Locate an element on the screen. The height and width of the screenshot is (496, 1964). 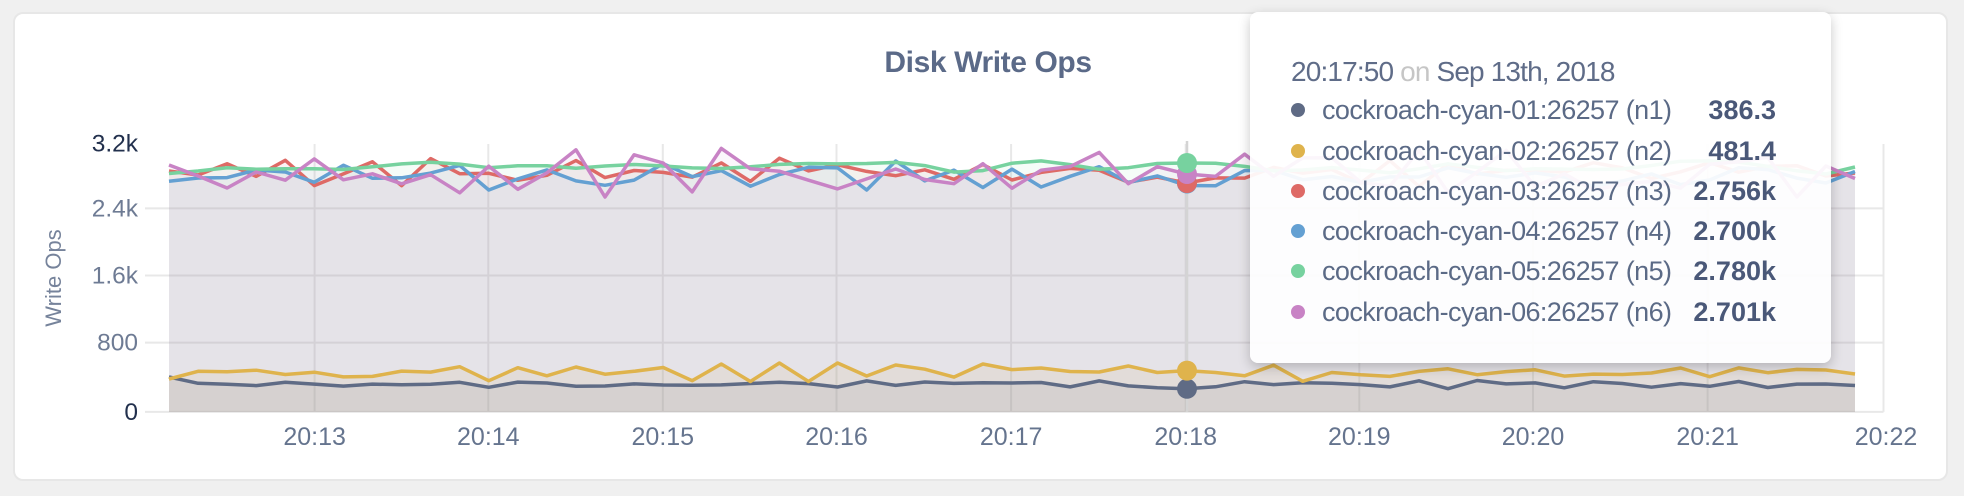
svg-text: 20:14 is located at coordinates (488, 437).